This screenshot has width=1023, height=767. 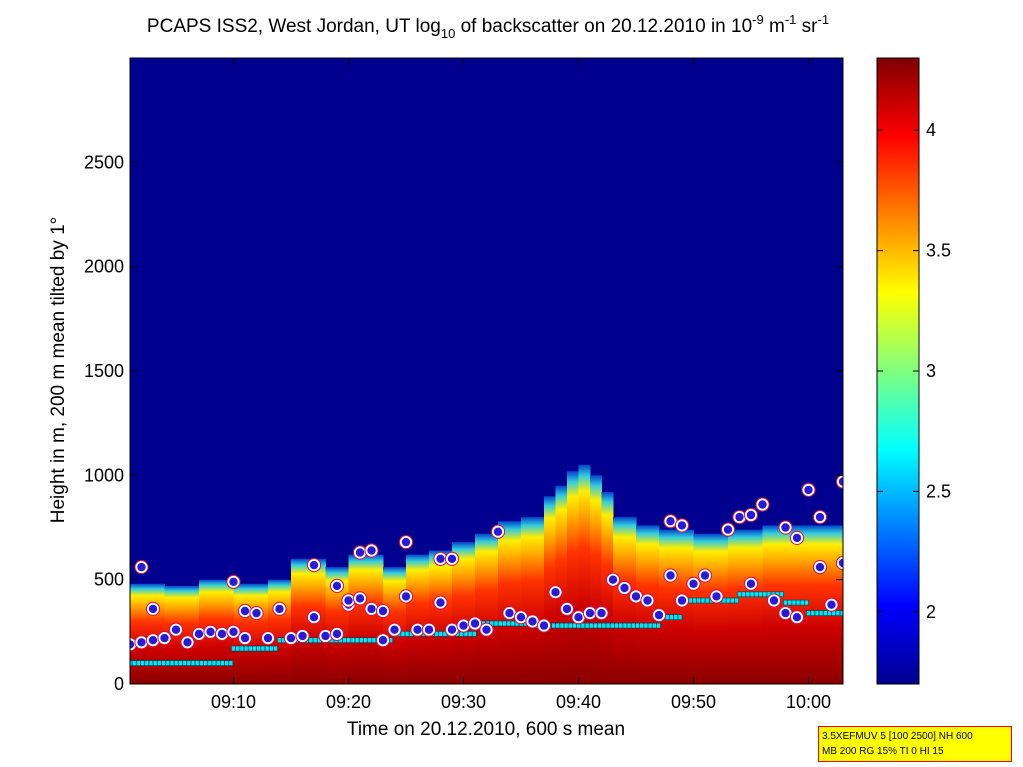 What do you see at coordinates (931, 612) in the screenshot?
I see `colorbar-tick-label: 2` at bounding box center [931, 612].